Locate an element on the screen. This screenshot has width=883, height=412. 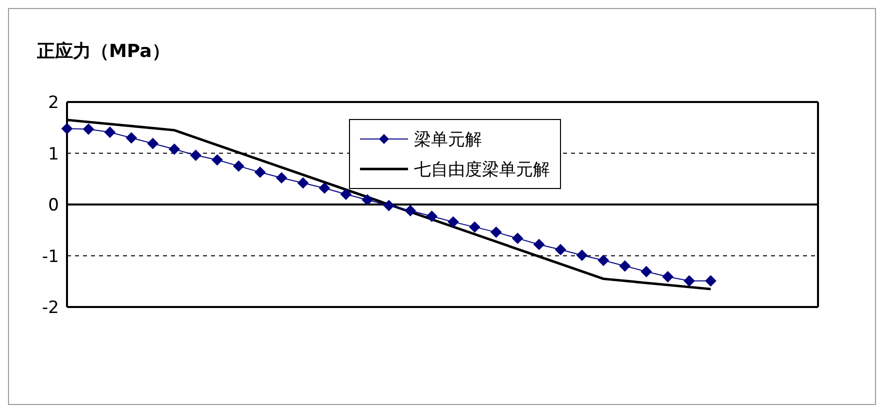
legend-label: 梁单元解 is located at coordinates (448, 139).